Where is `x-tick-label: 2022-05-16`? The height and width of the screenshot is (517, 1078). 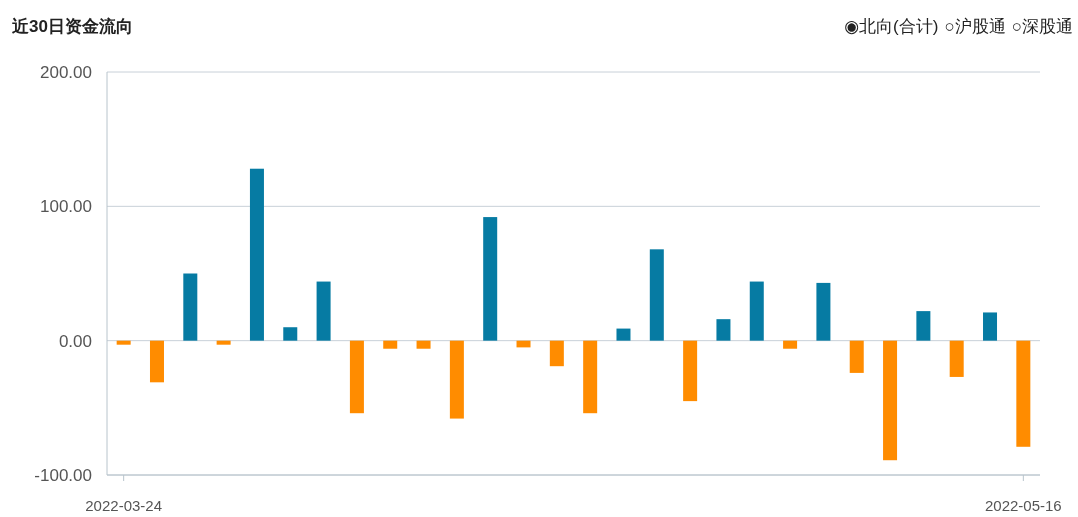 x-tick-label: 2022-05-16 is located at coordinates (1023, 505).